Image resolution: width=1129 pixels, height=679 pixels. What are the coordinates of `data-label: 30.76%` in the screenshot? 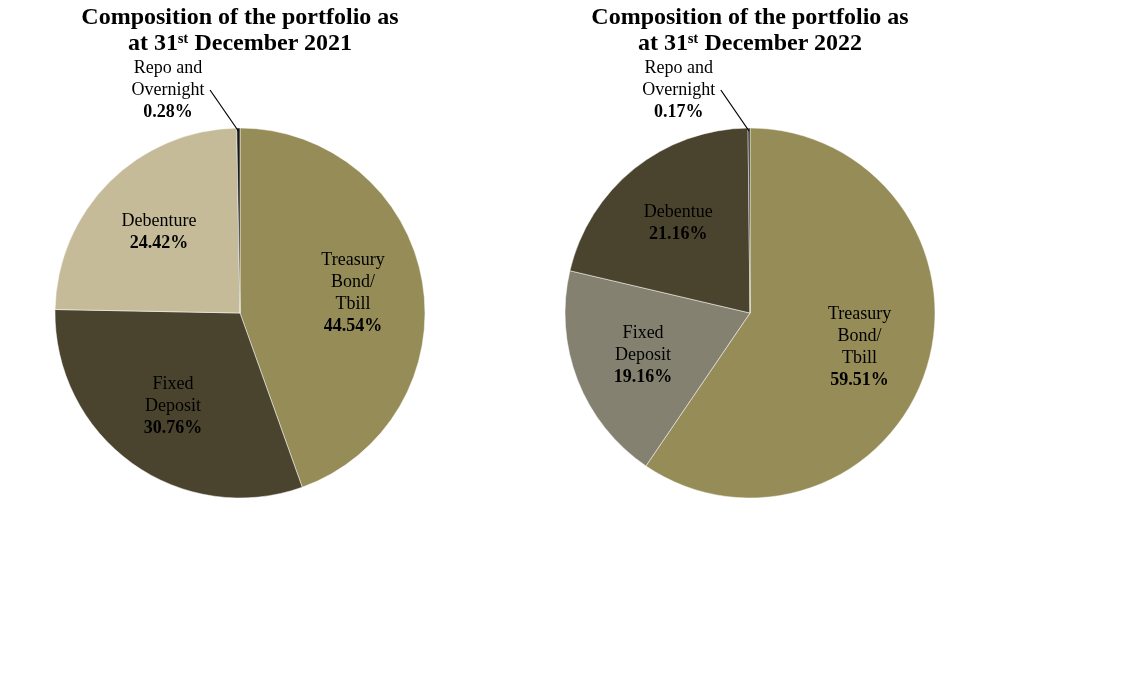 It's located at (173, 427).